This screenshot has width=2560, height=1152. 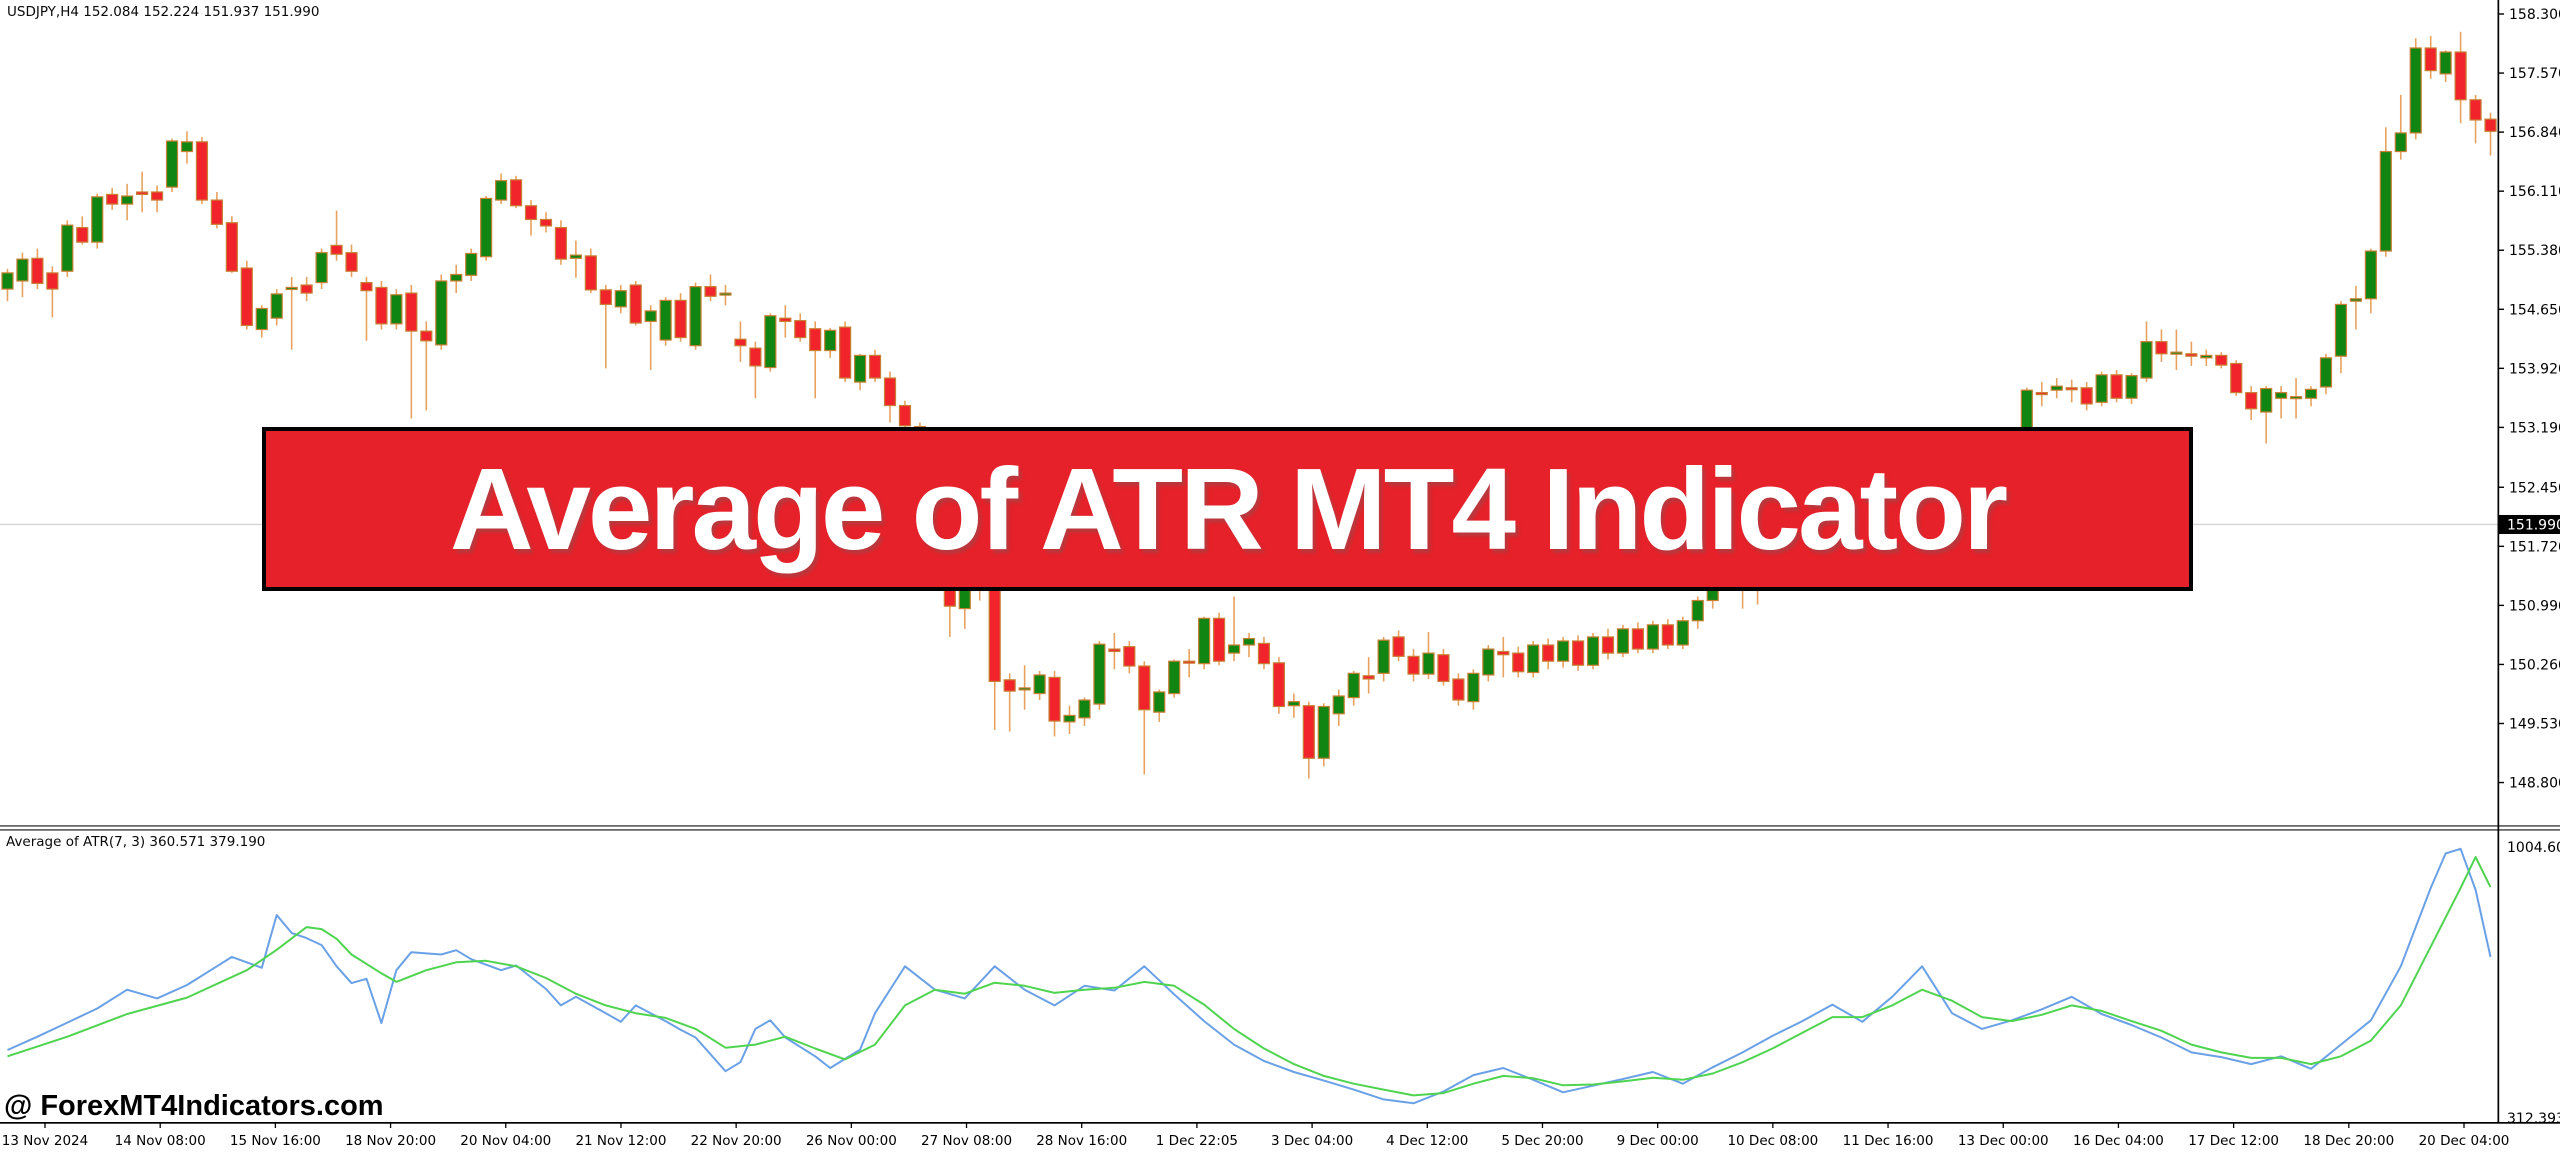 What do you see at coordinates (2534, 369) in the screenshot?
I see `price-tick-label: 153.920` at bounding box center [2534, 369].